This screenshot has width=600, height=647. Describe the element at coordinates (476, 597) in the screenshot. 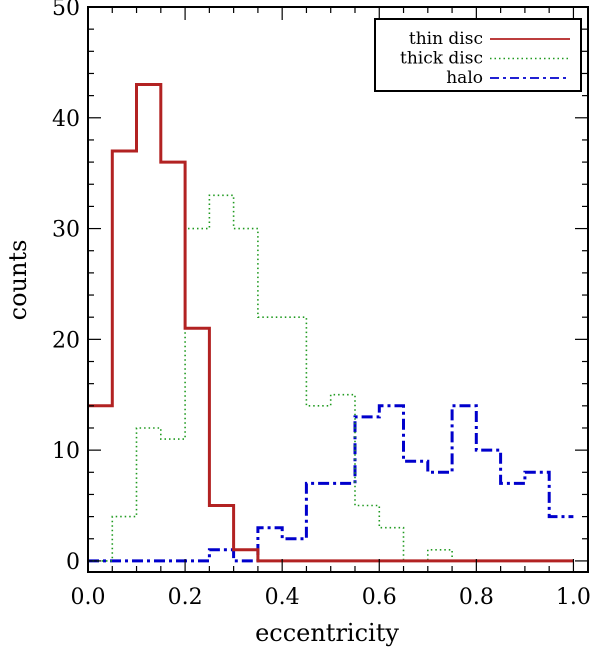

I see `x-tick-label: 0.8` at that location.